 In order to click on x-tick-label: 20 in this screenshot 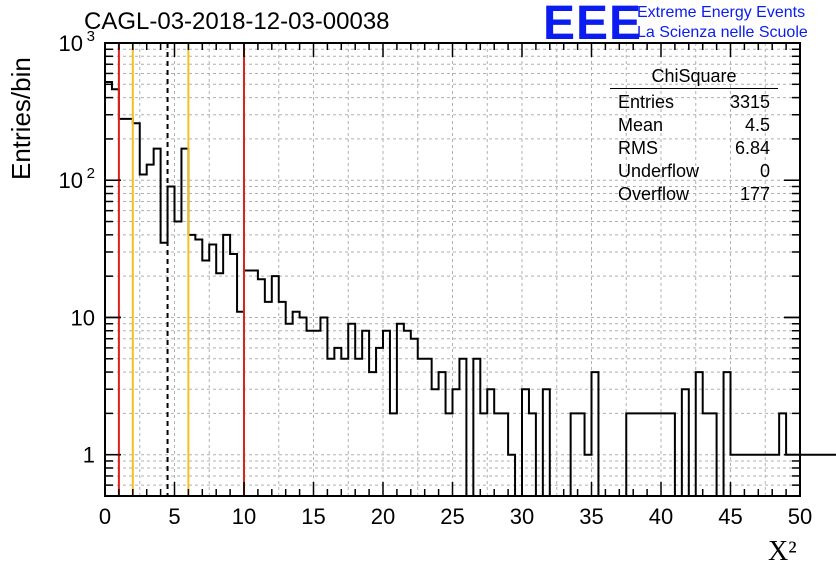, I will do `click(383, 516)`.